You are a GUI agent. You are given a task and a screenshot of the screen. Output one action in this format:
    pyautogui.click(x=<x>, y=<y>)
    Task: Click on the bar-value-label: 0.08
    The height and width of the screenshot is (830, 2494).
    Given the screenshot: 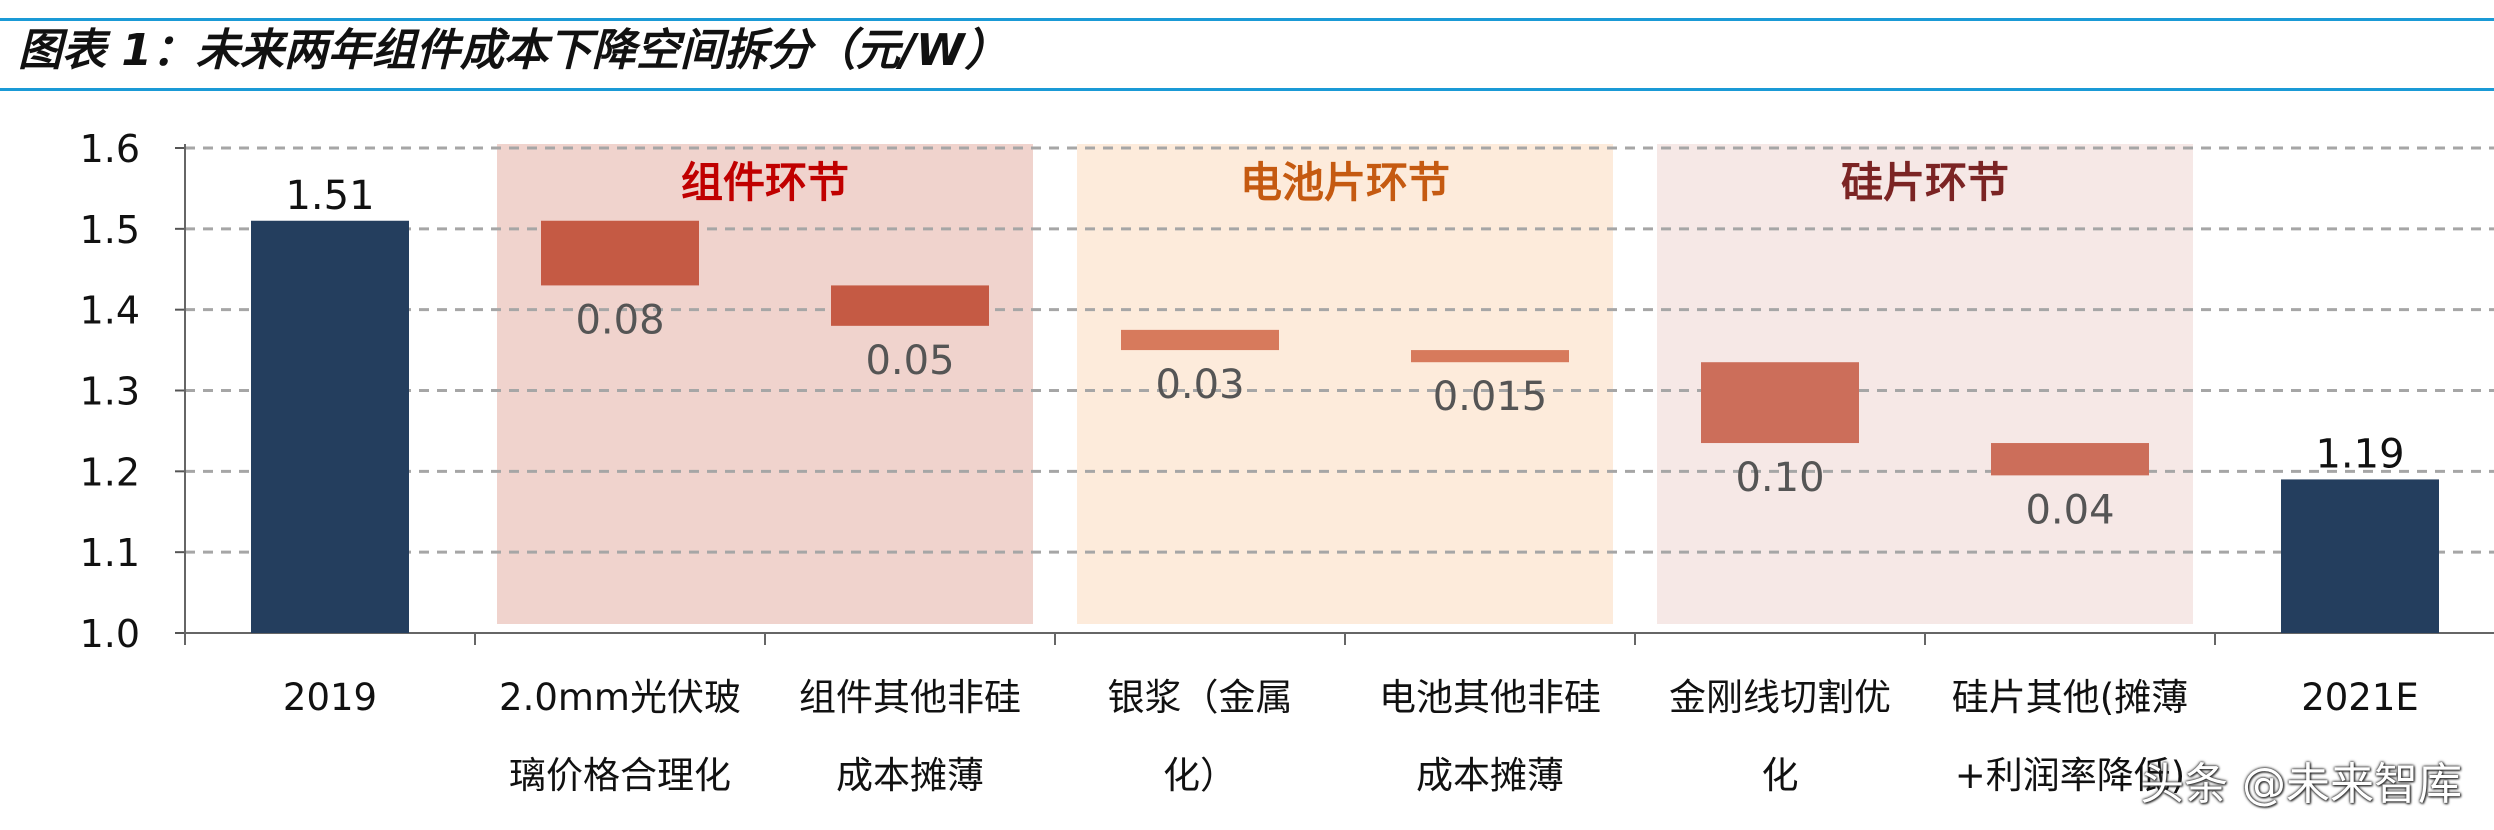 What is the action you would take?
    pyautogui.click(x=619, y=320)
    